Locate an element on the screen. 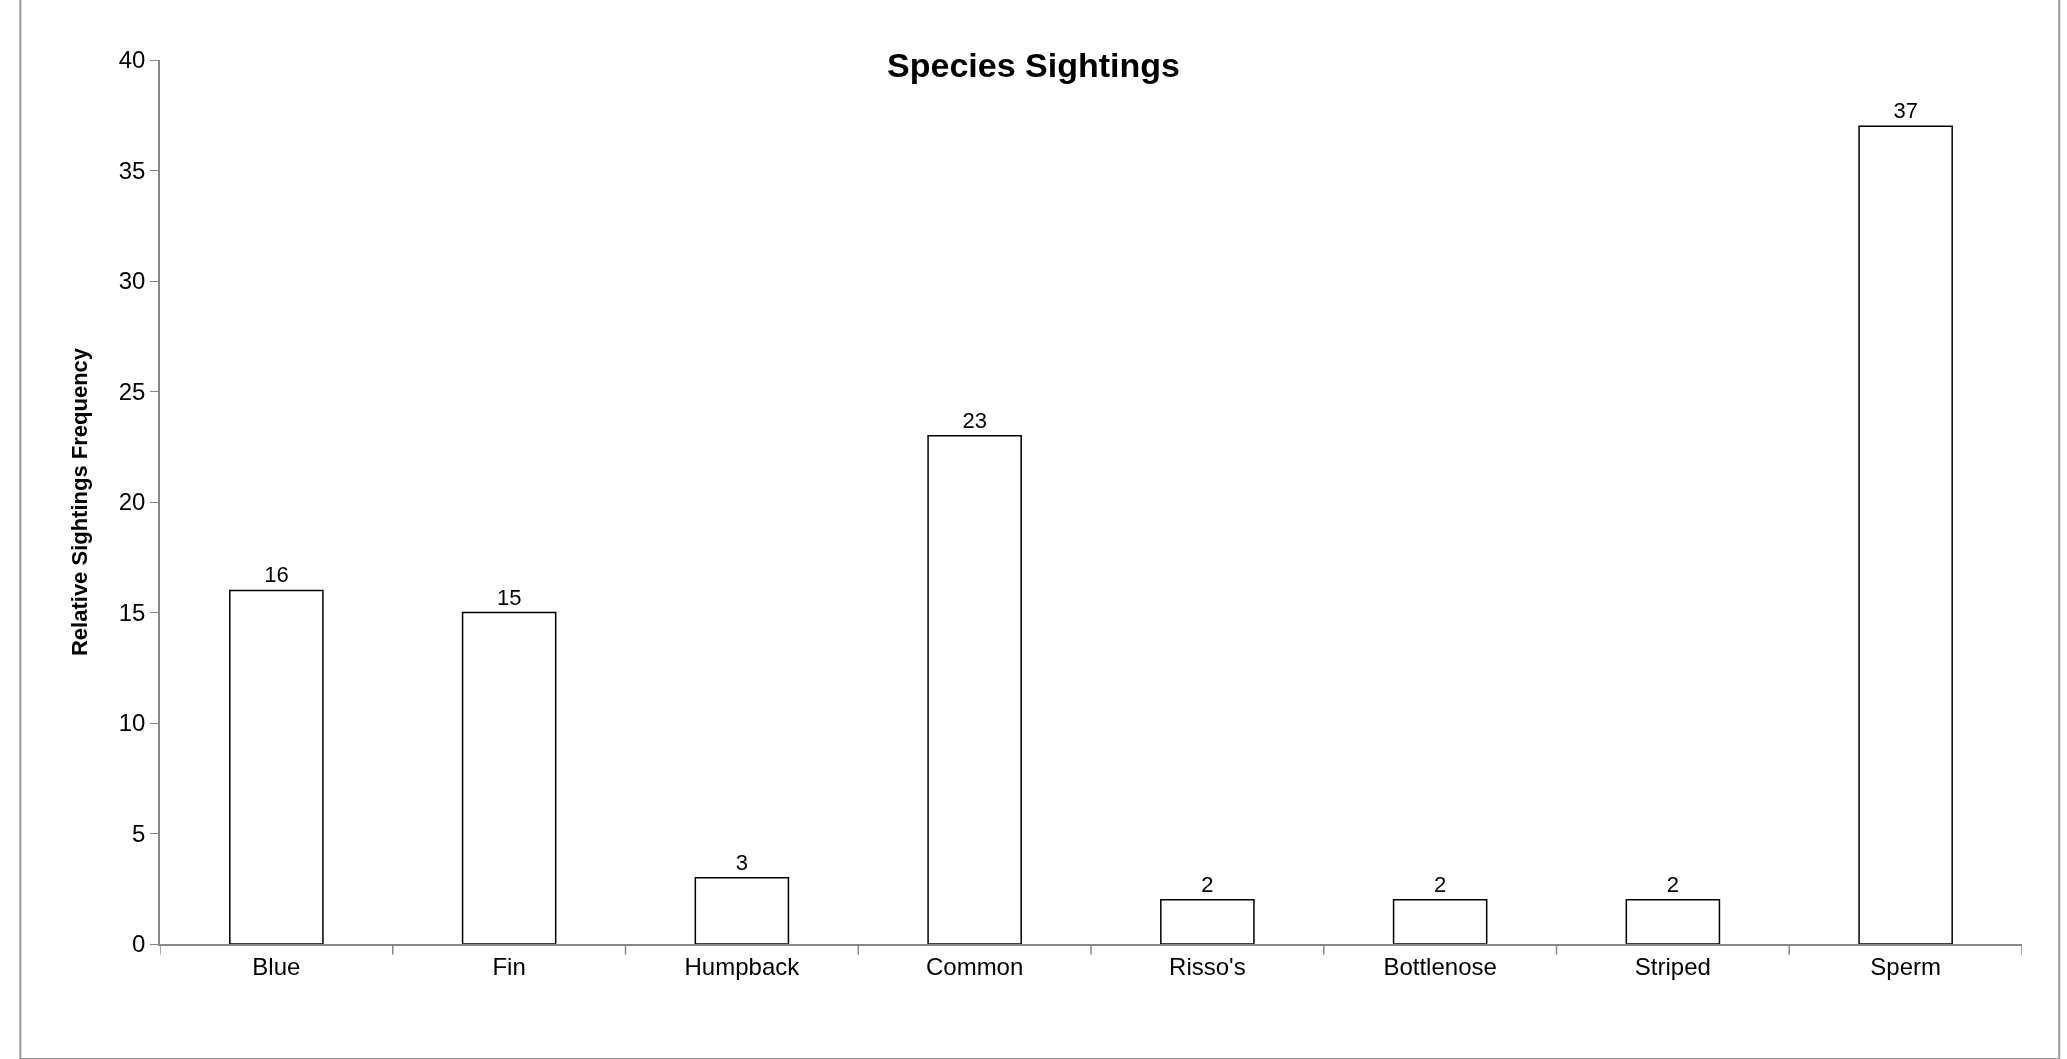 This screenshot has width=2067, height=1059. data-label: 16 is located at coordinates (276, 575).